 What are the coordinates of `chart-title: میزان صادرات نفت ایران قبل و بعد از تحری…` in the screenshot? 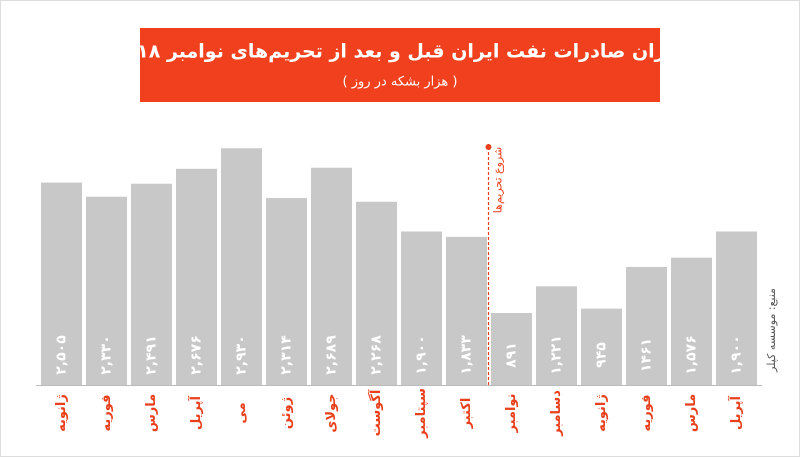 It's located at (400, 52).